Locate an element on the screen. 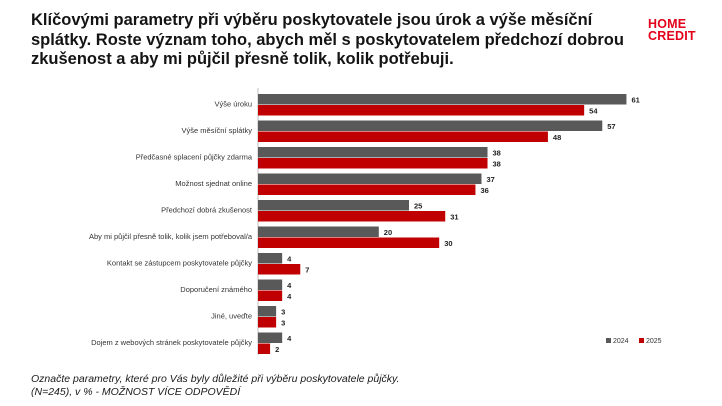  data-label-2025: 4 is located at coordinates (289, 296).